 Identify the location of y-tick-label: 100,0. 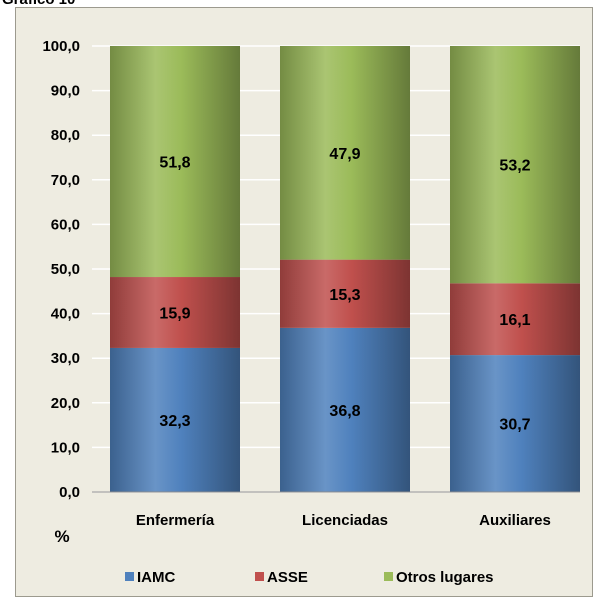
(61, 46).